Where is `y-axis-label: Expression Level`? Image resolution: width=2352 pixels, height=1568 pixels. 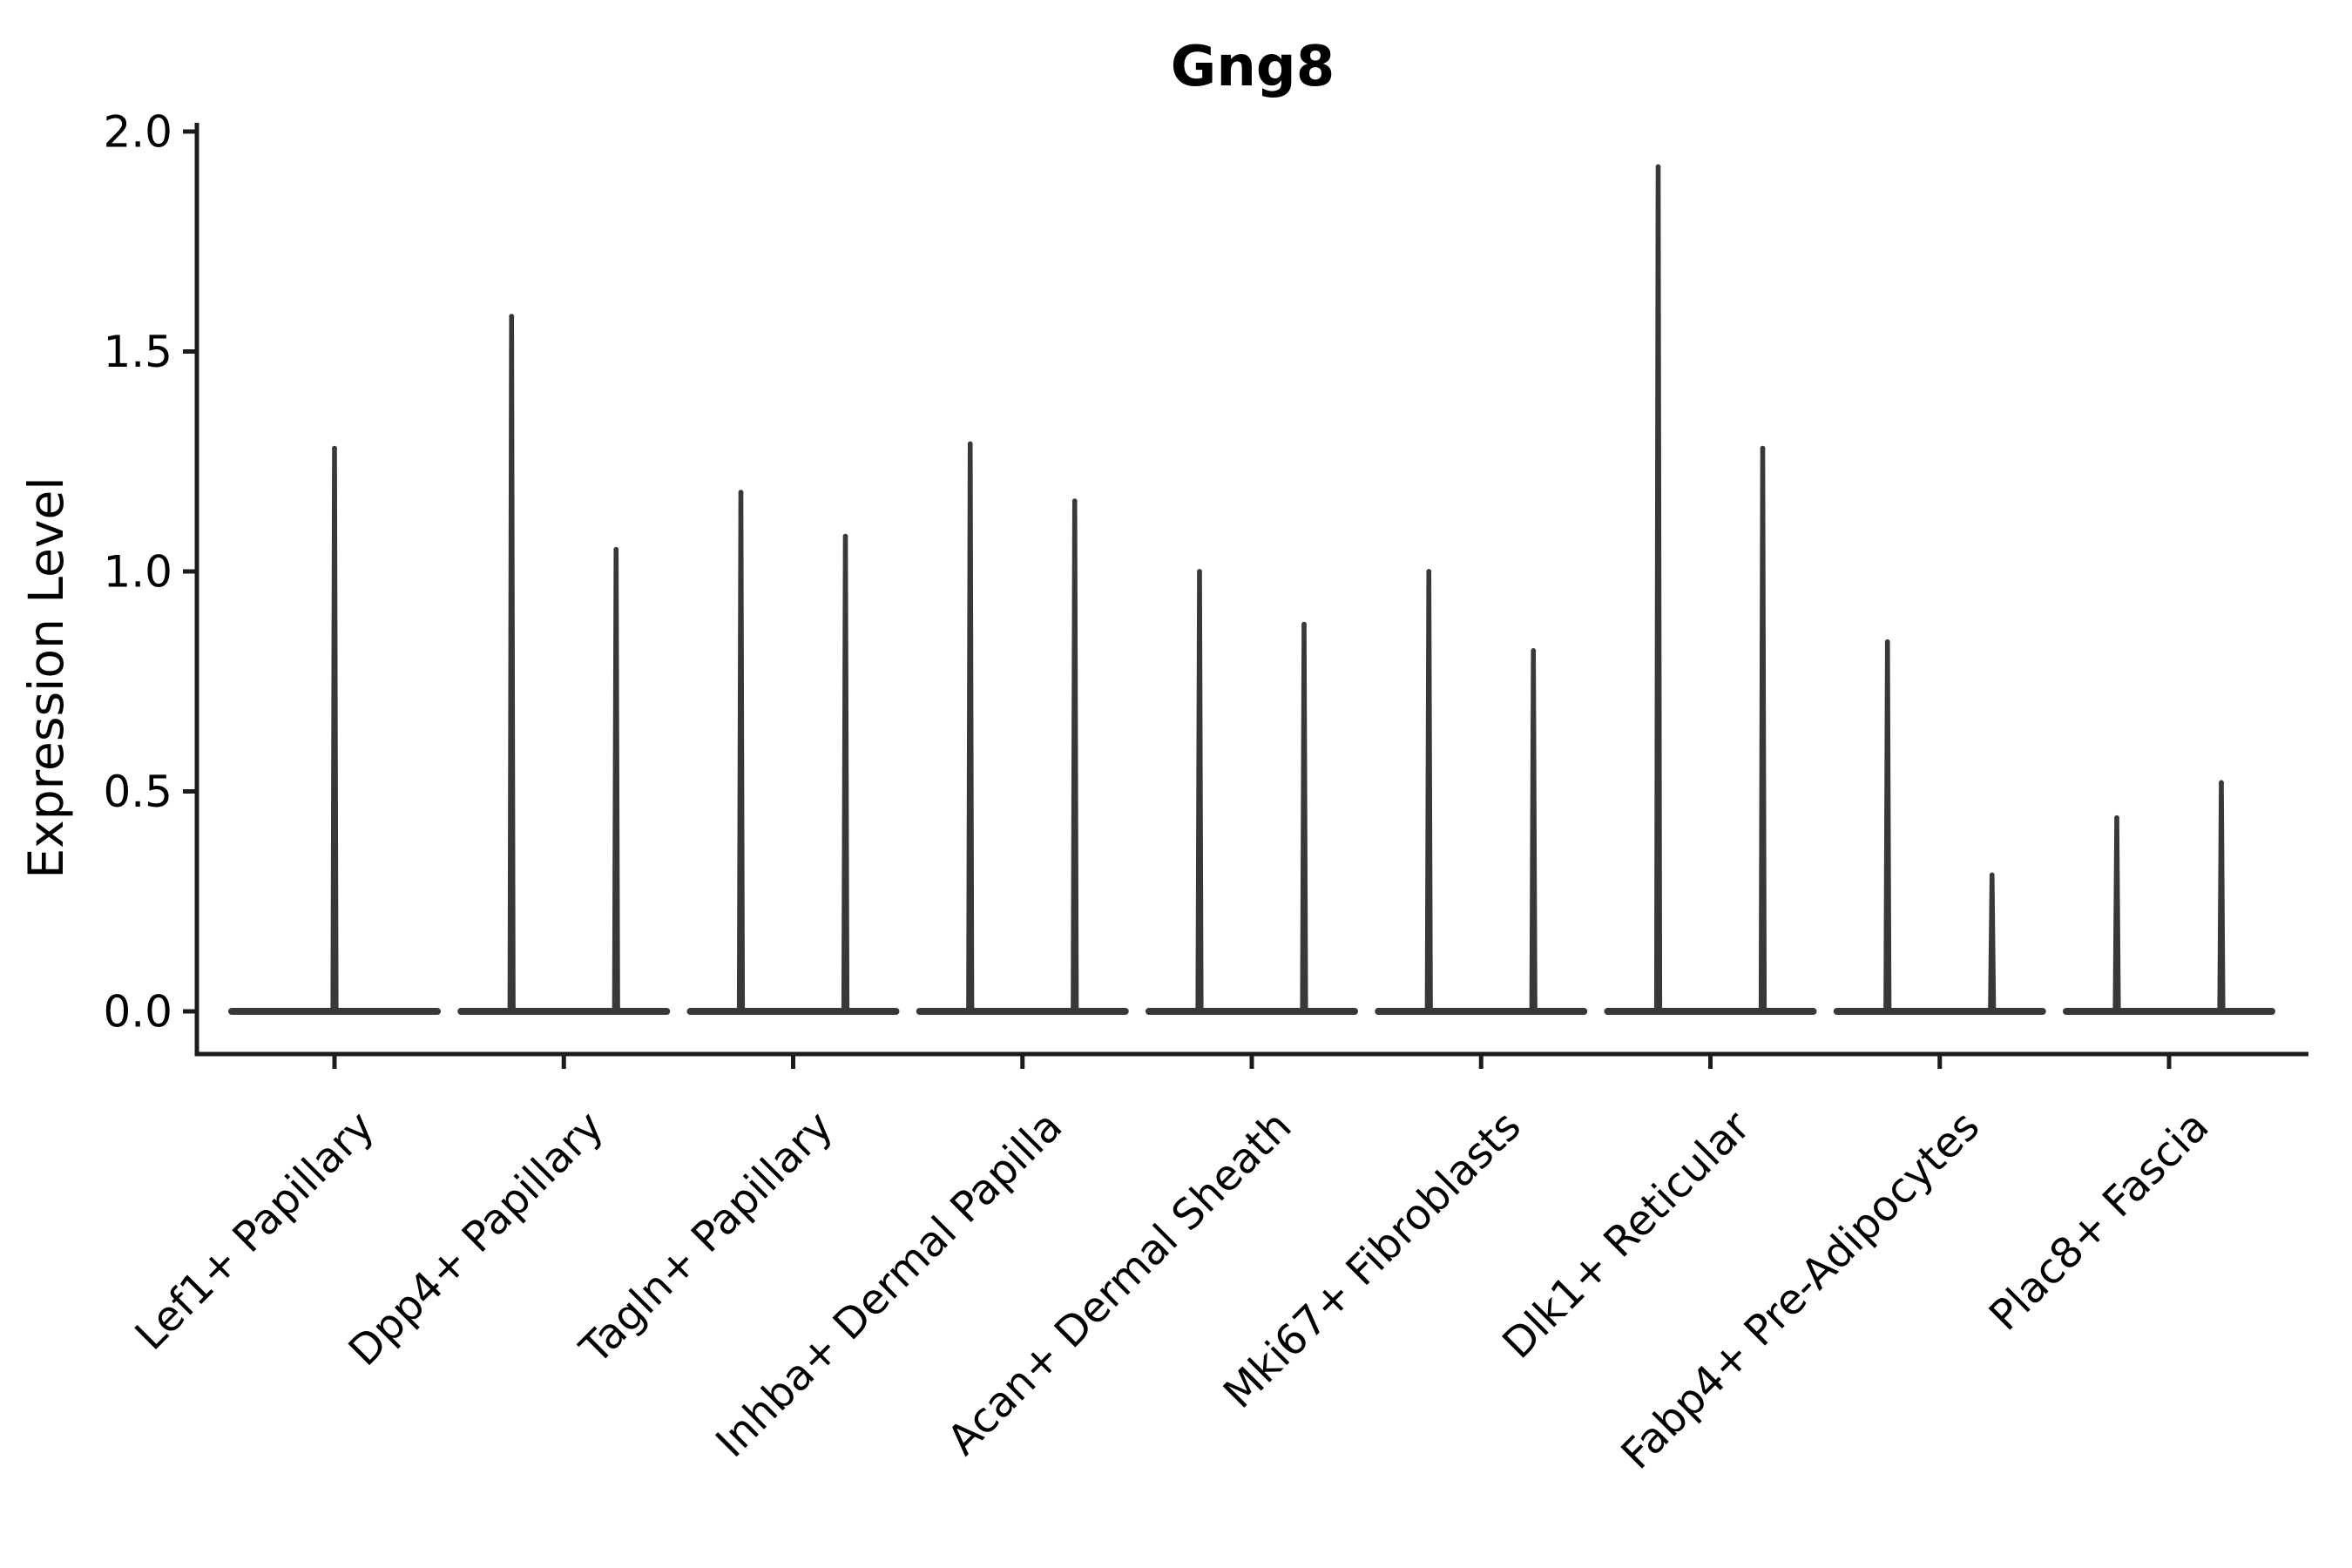 y-axis-label: Expression Level is located at coordinates (46, 677).